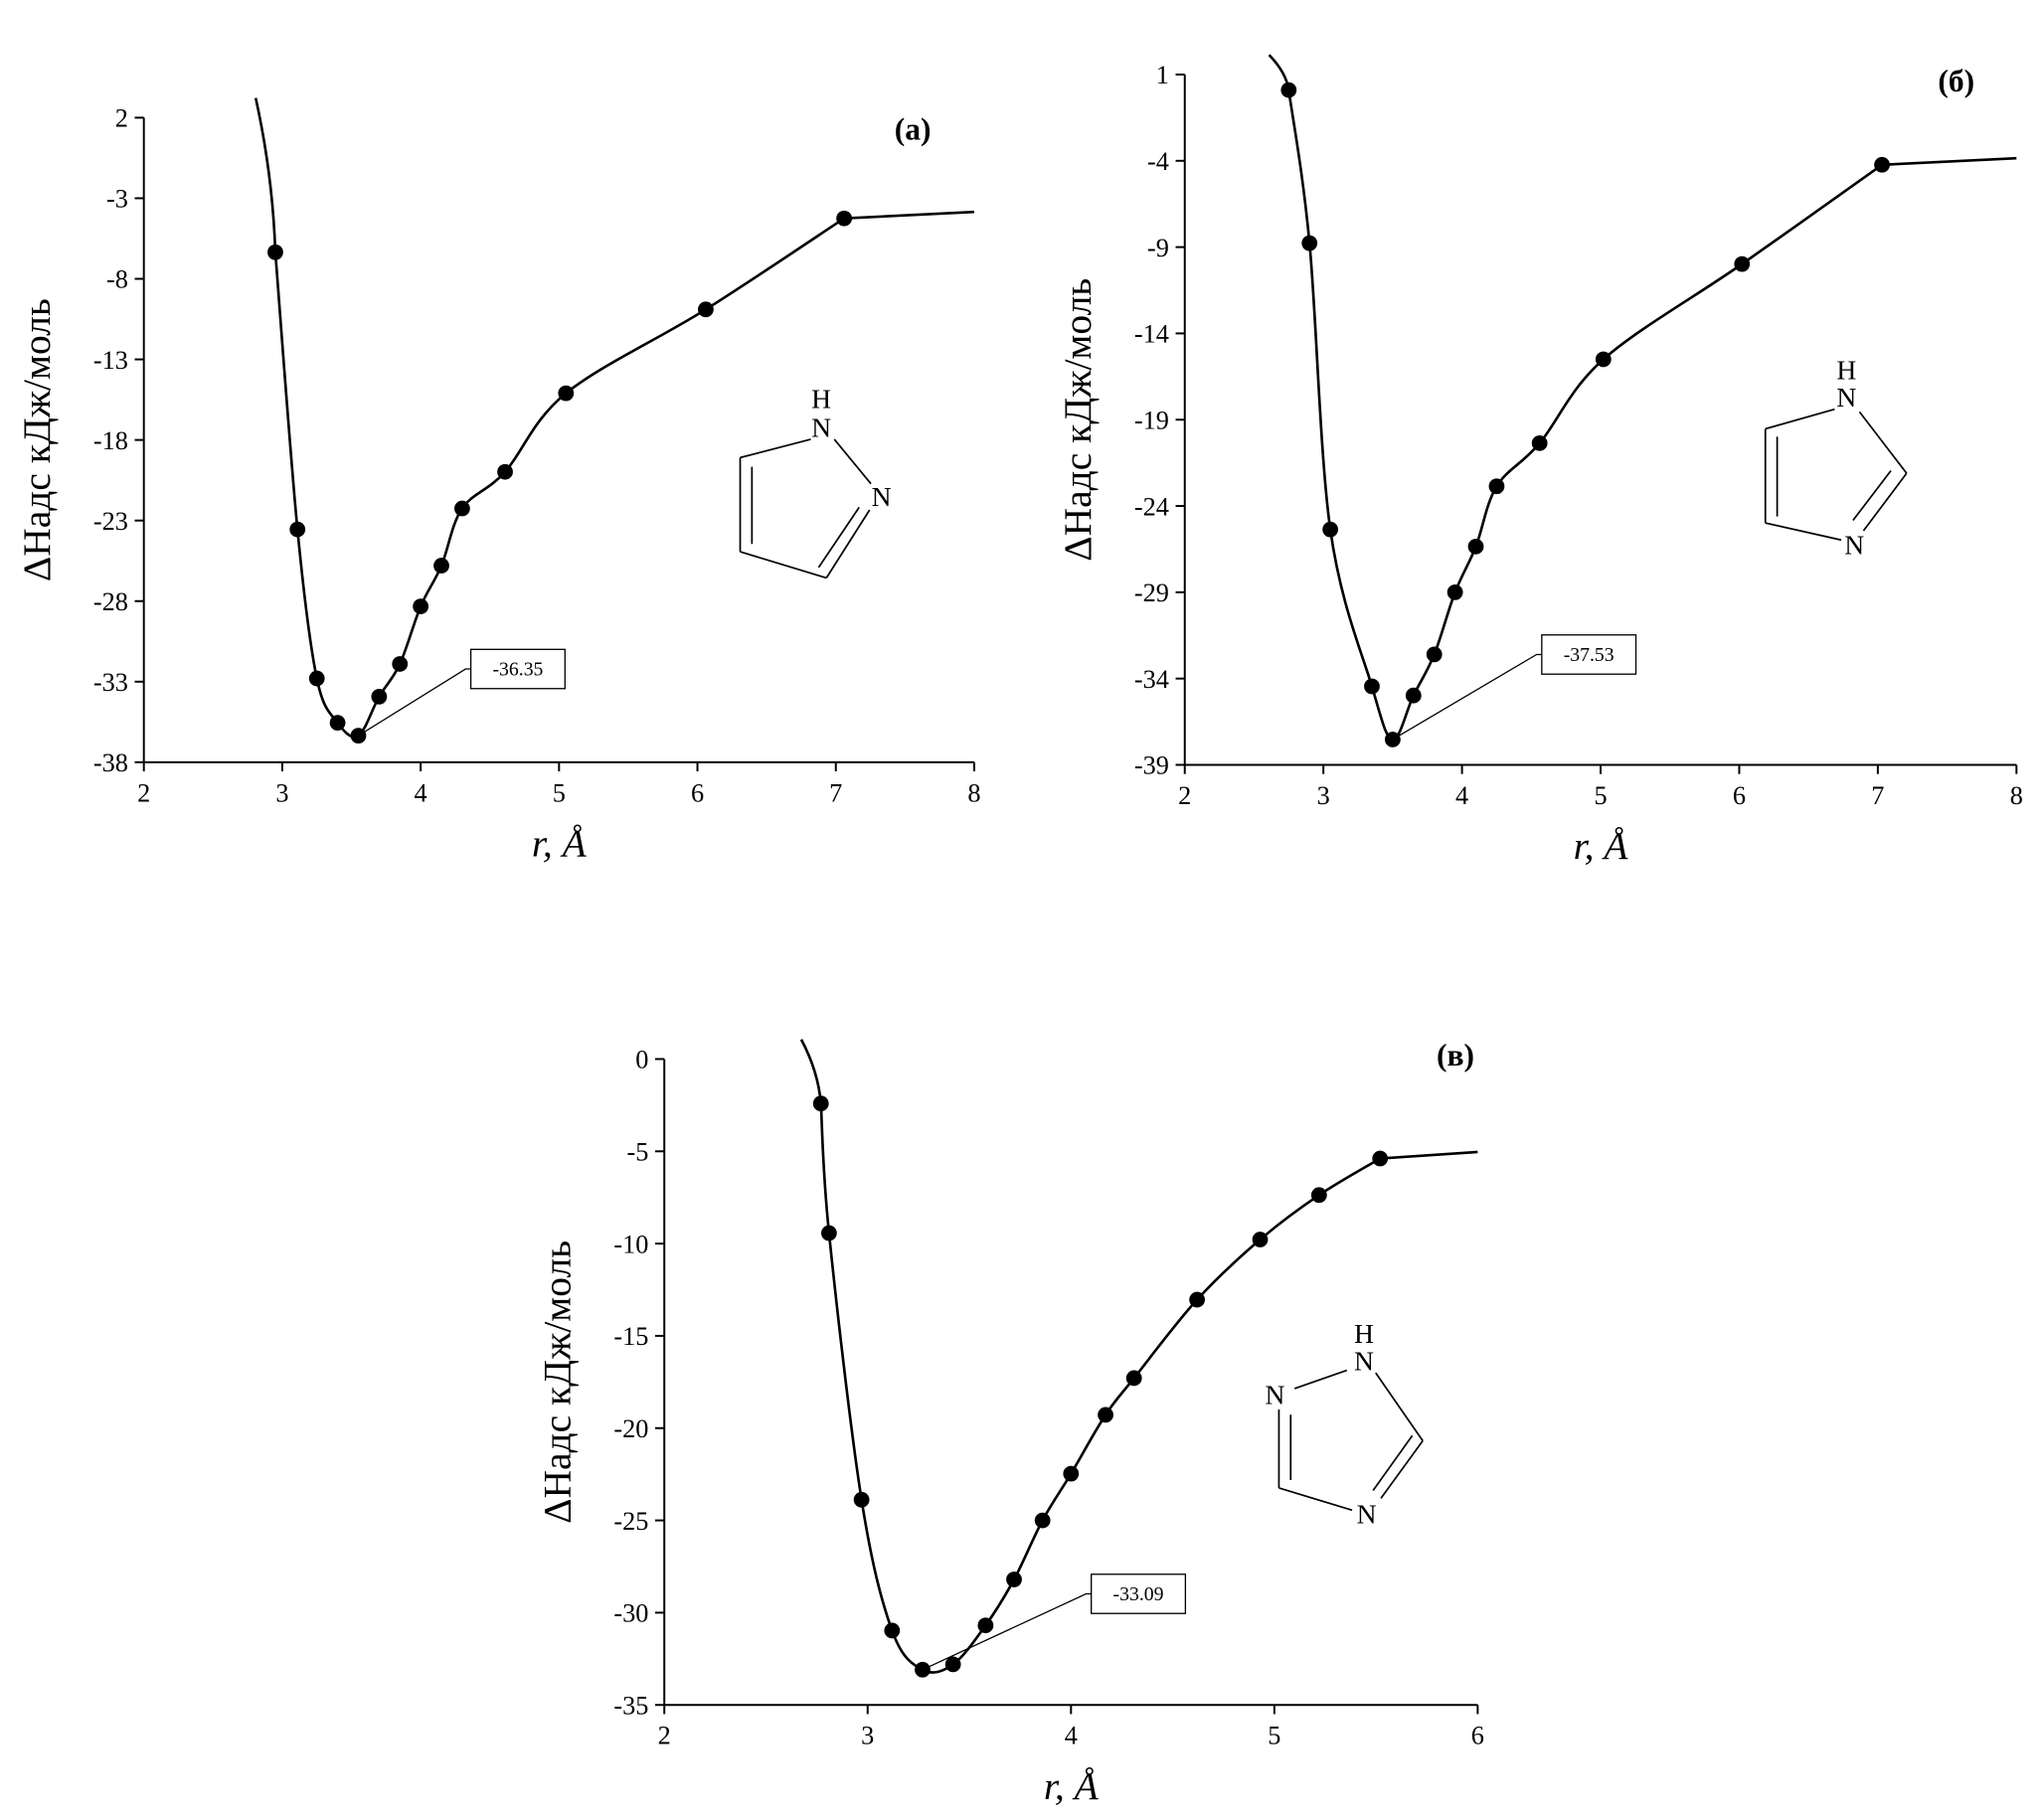 Image resolution: width=2040 pixels, height=1820 pixels. I want to click on x-tick-label: 4, so click(421, 792).